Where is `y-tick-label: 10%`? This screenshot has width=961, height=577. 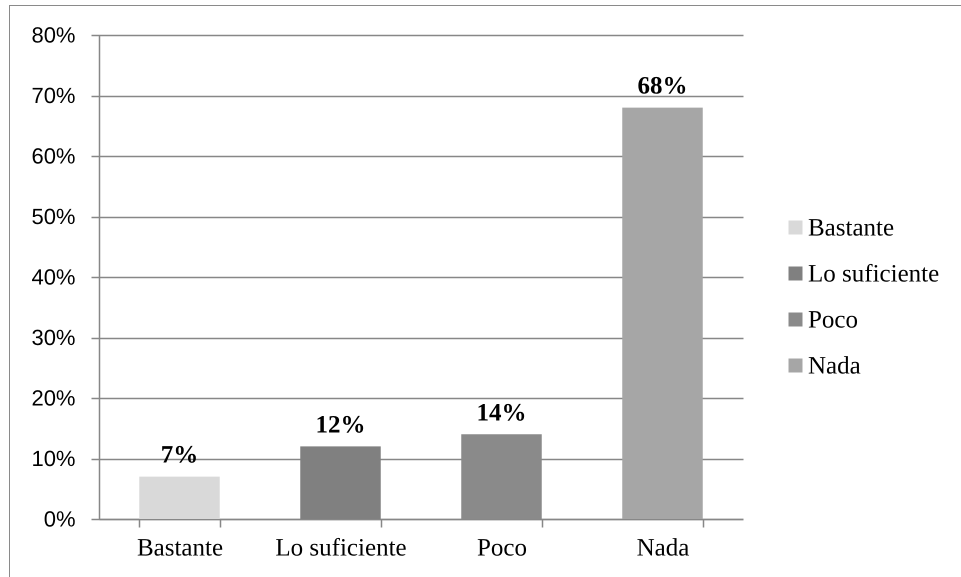 y-tick-label: 10% is located at coordinates (53, 458).